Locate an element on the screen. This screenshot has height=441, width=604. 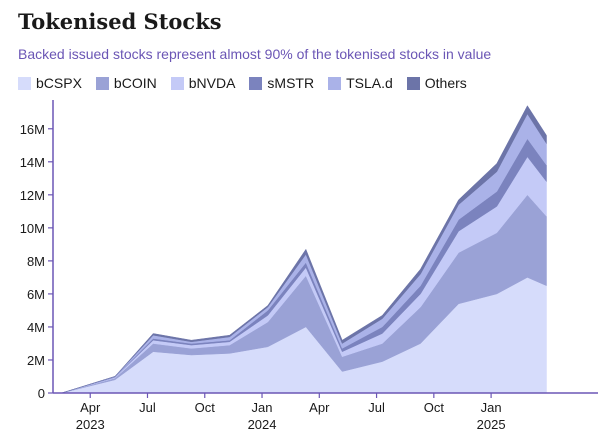
legend-swatch-tslad is located at coordinates (335, 83).